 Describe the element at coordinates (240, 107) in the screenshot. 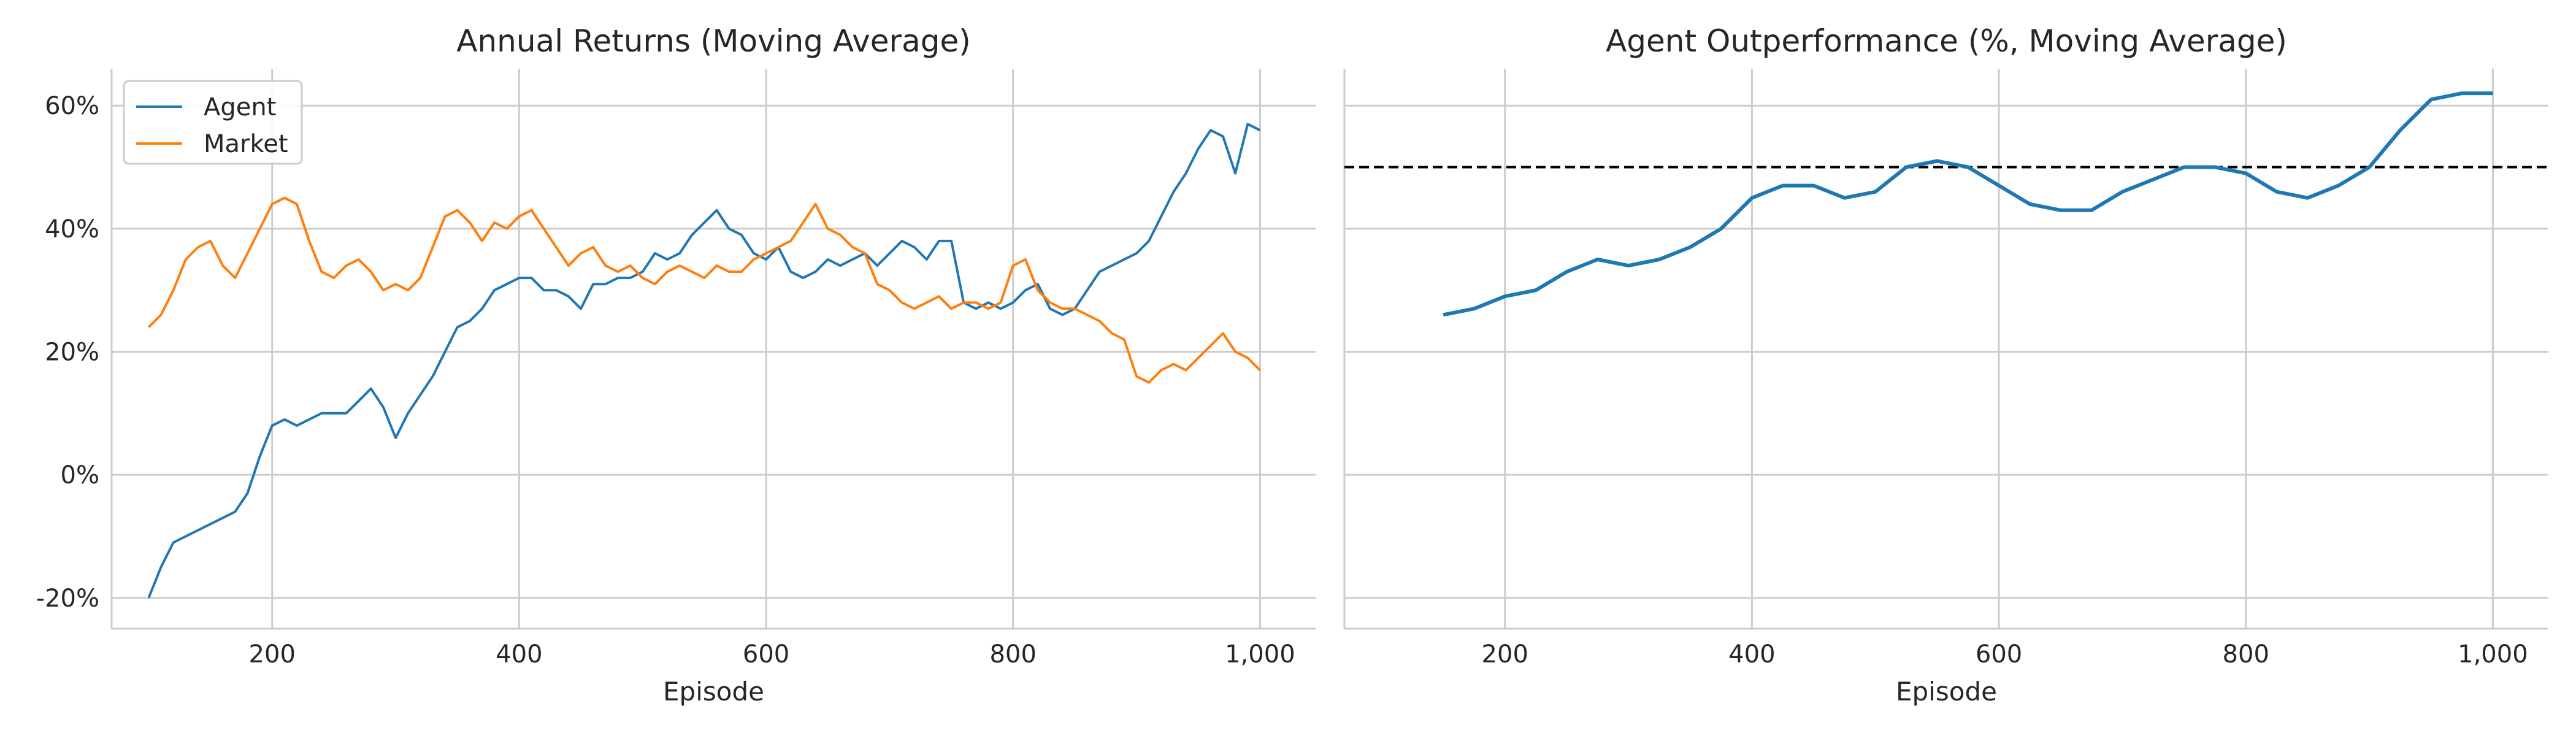

I see `returns-chart-legend-label: Agent` at that location.